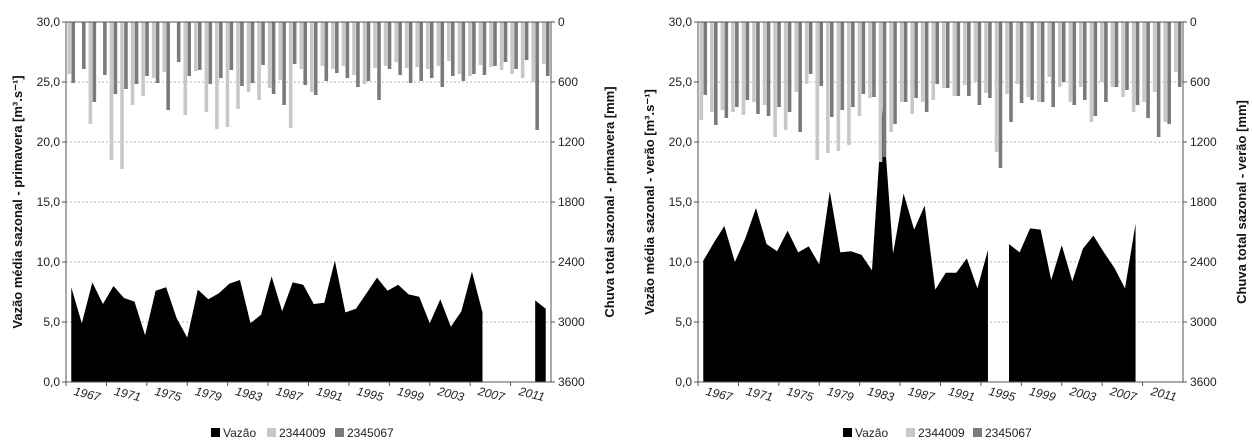 The height and width of the screenshot is (440, 1252). Describe the element at coordinates (329, 394) in the screenshot. I see `x-tick-label: 1991` at that location.